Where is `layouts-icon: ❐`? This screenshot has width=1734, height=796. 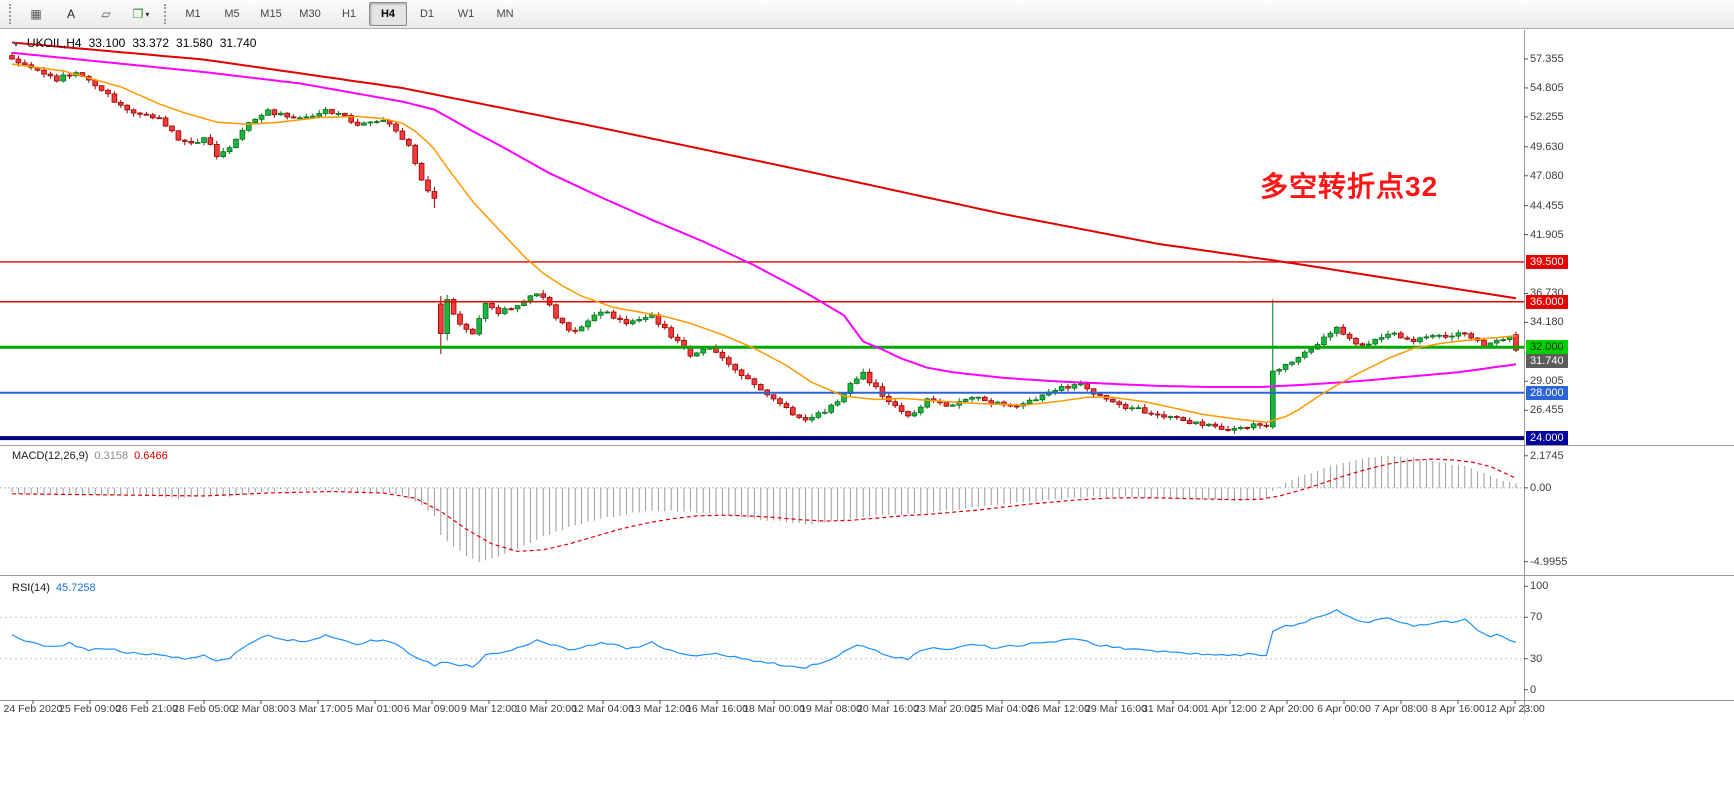 layouts-icon: ❐ is located at coordinates (138, 14).